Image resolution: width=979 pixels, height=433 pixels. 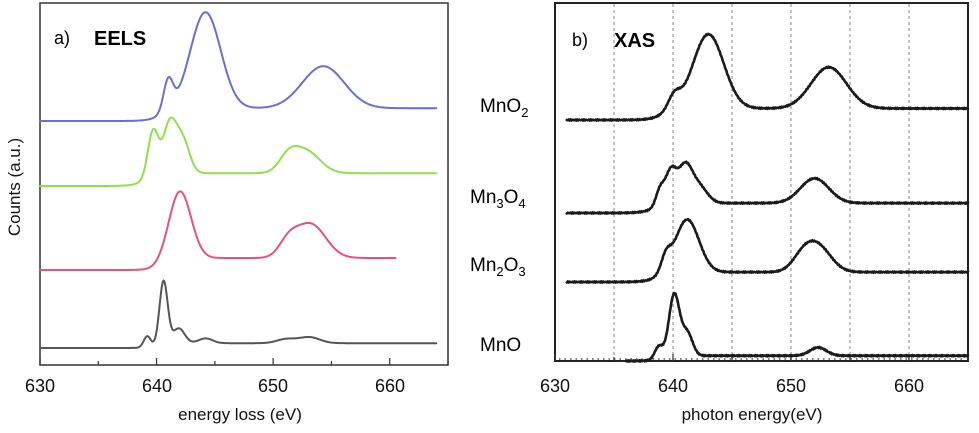 I want to click on eels-x-tick-label: 660, so click(x=390, y=386).